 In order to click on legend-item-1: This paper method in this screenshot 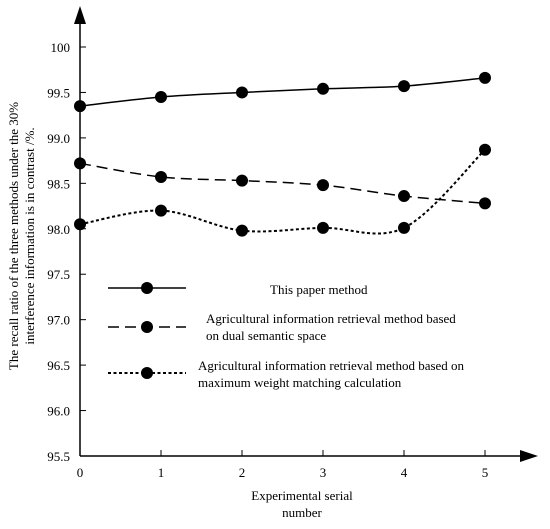, I will do `click(238, 289)`.